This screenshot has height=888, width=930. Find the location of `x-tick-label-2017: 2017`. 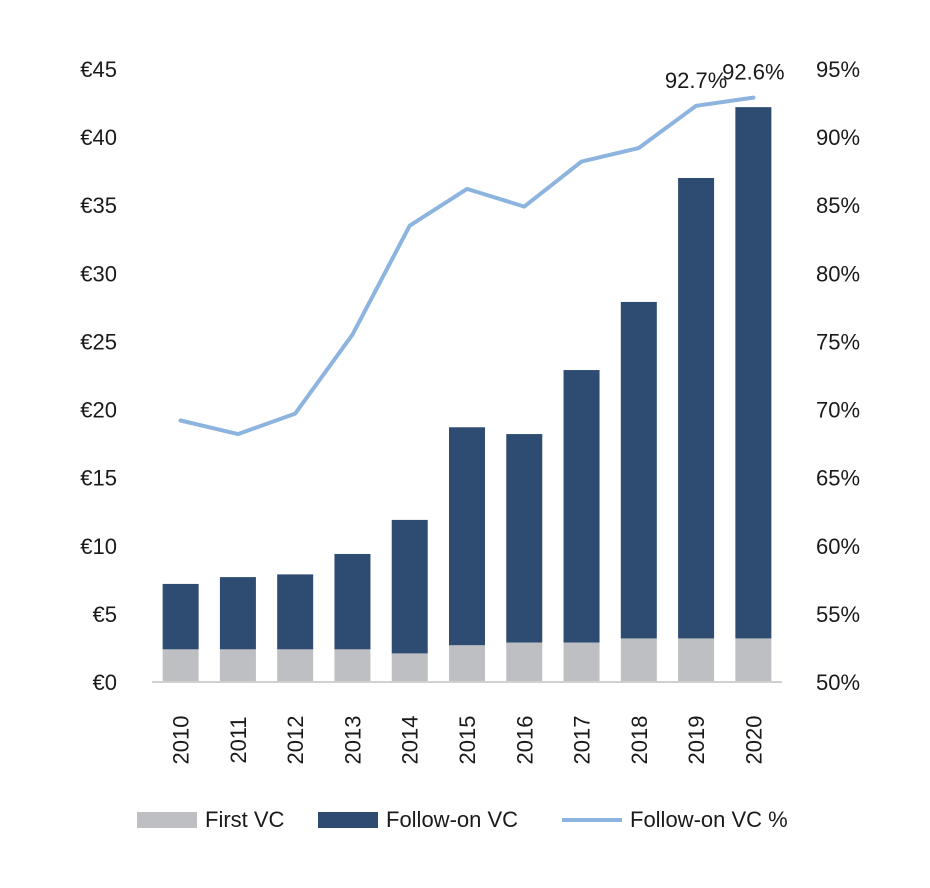

x-tick-label-2017: 2017 is located at coordinates (582, 740).